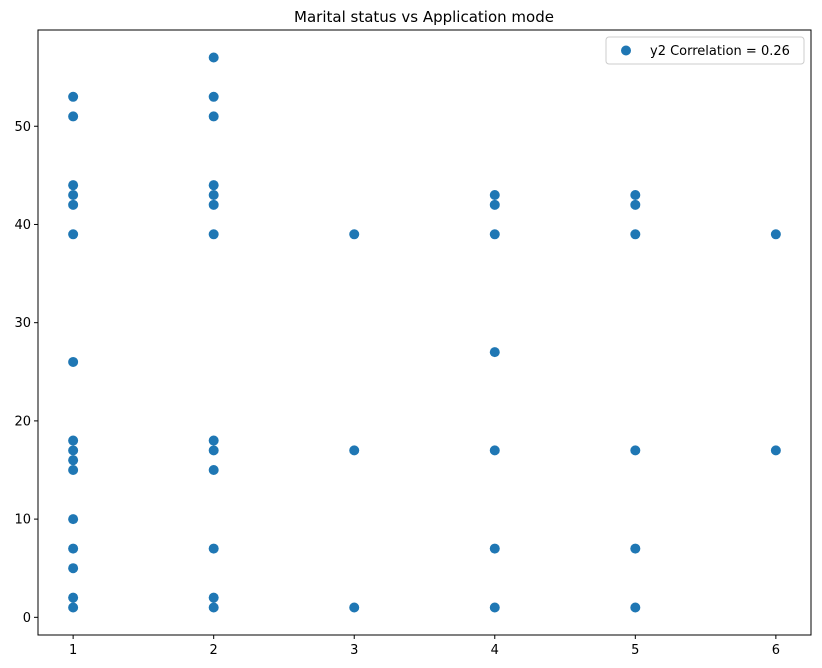 The width and height of the screenshot is (822, 668). I want to click on legend: y2 Correlation = 0.26, so click(705, 50).